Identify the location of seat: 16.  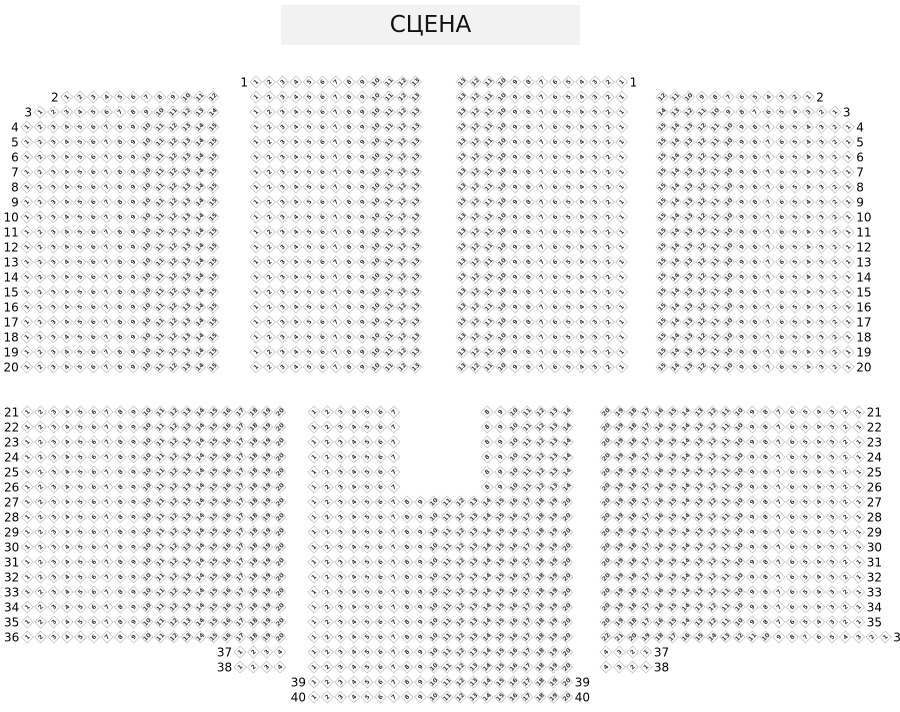
(513, 532).